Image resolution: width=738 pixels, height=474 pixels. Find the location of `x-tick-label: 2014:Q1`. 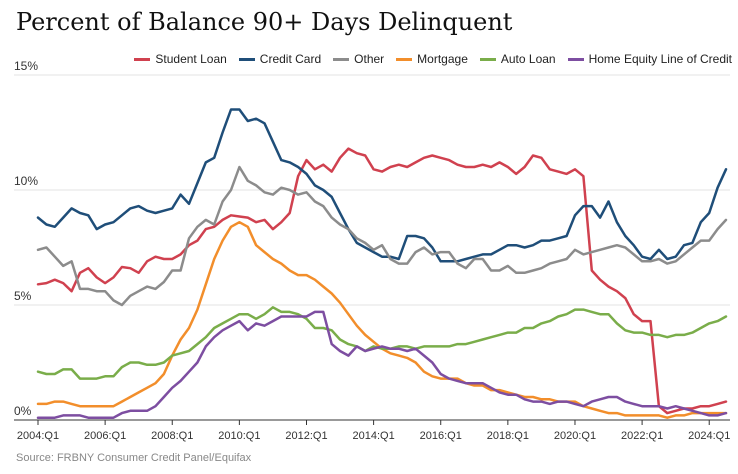

x-tick-label: 2014:Q1 is located at coordinates (374, 436).